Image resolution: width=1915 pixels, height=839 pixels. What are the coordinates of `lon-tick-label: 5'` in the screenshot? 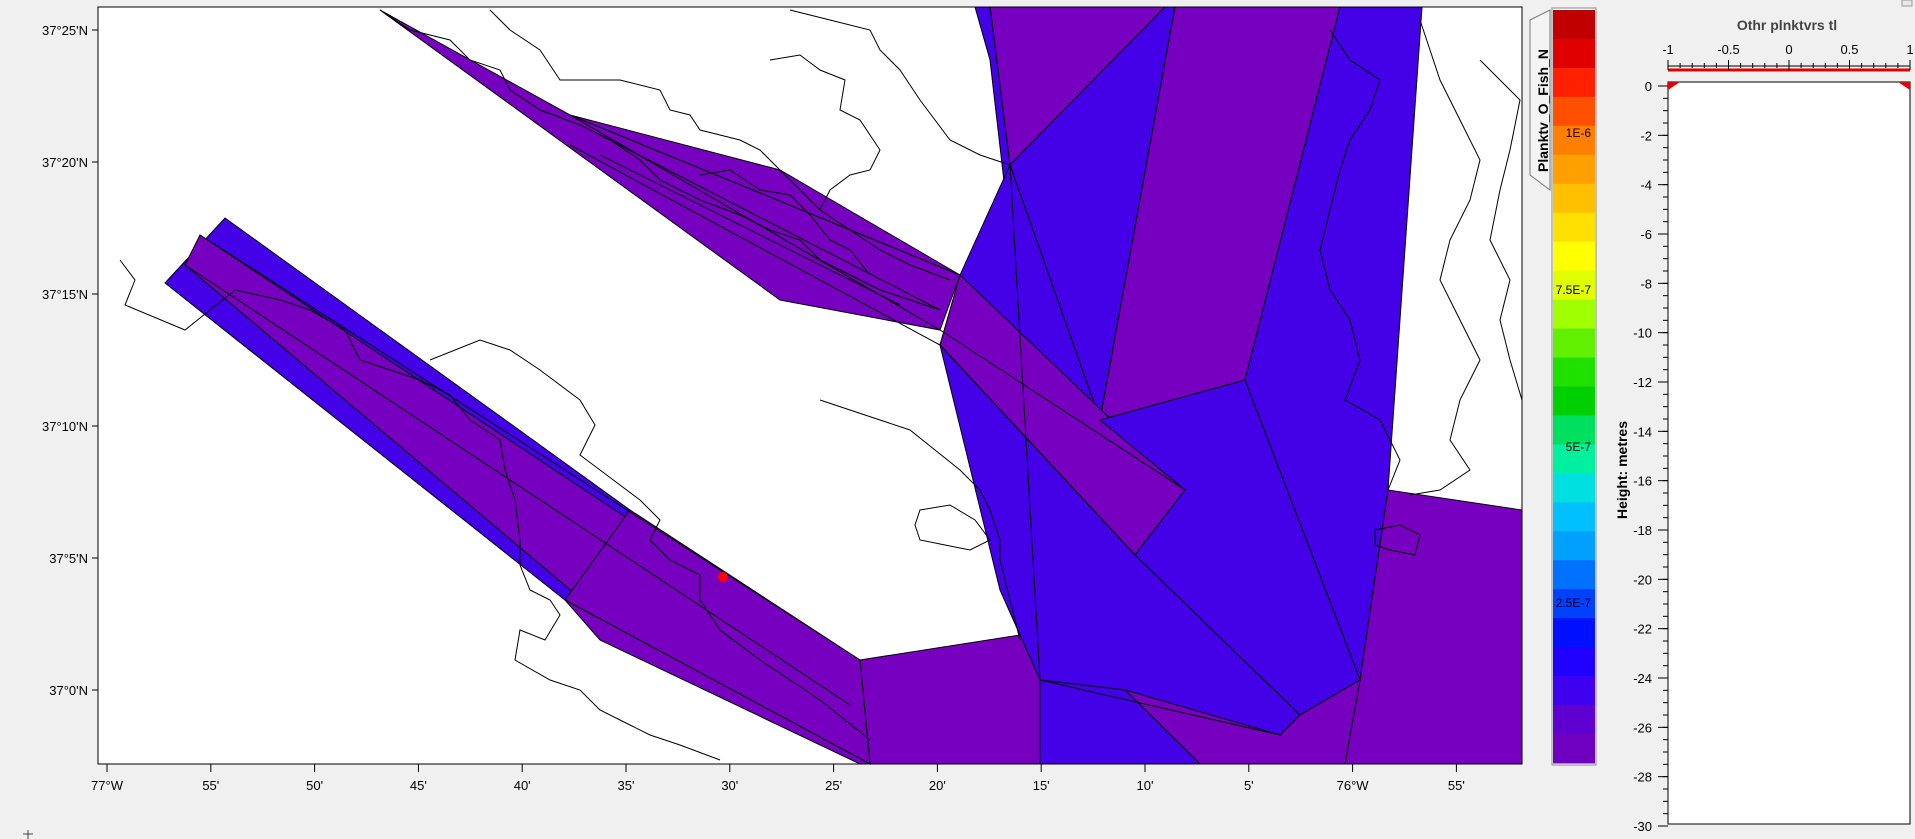 It's located at (1249, 785).